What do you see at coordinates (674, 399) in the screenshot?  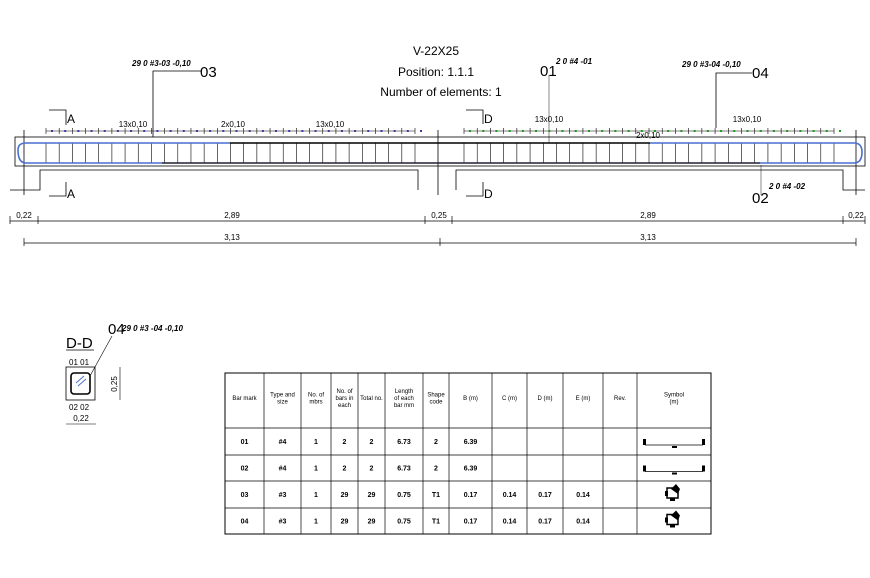 I see `table-header: Symbol (m)` at bounding box center [674, 399].